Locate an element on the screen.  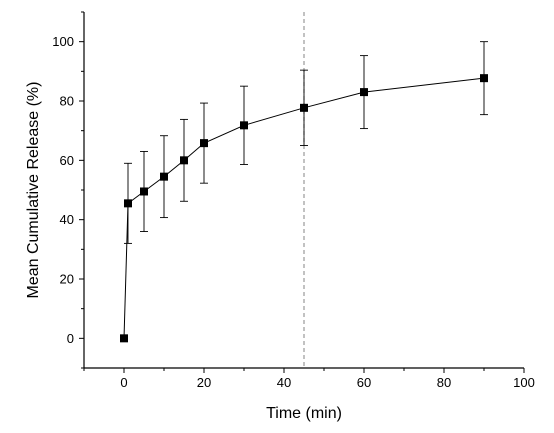
y-tick-label: 20 is located at coordinates (67, 279).